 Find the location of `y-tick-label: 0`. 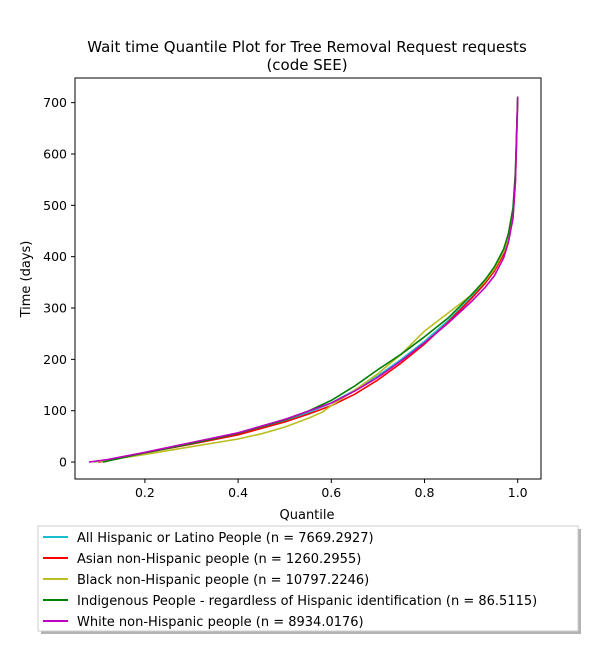

y-tick-label: 0 is located at coordinates (63, 462).